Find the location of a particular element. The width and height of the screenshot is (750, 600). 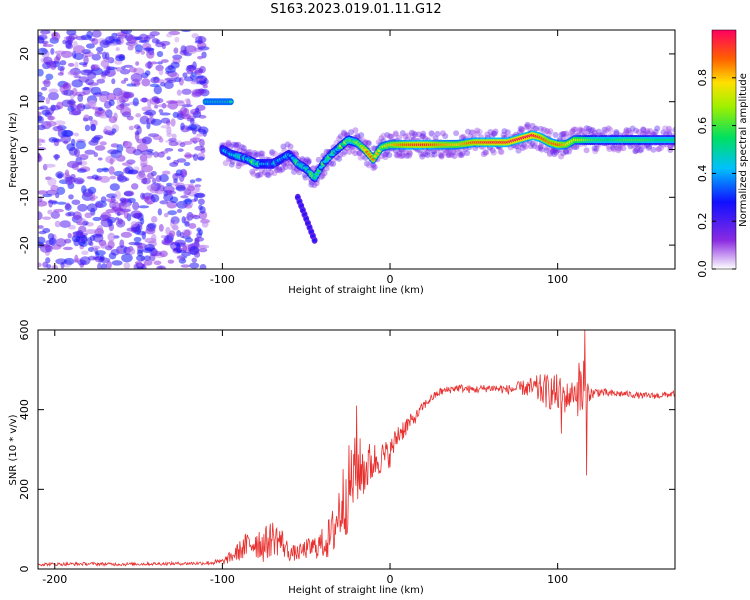

spectrogram-xlabel: Height of straight line (km) is located at coordinates (356, 290).